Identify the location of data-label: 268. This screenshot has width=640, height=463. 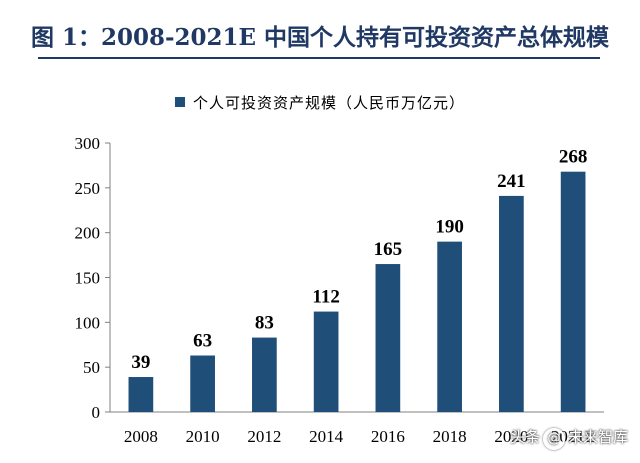
(573, 157).